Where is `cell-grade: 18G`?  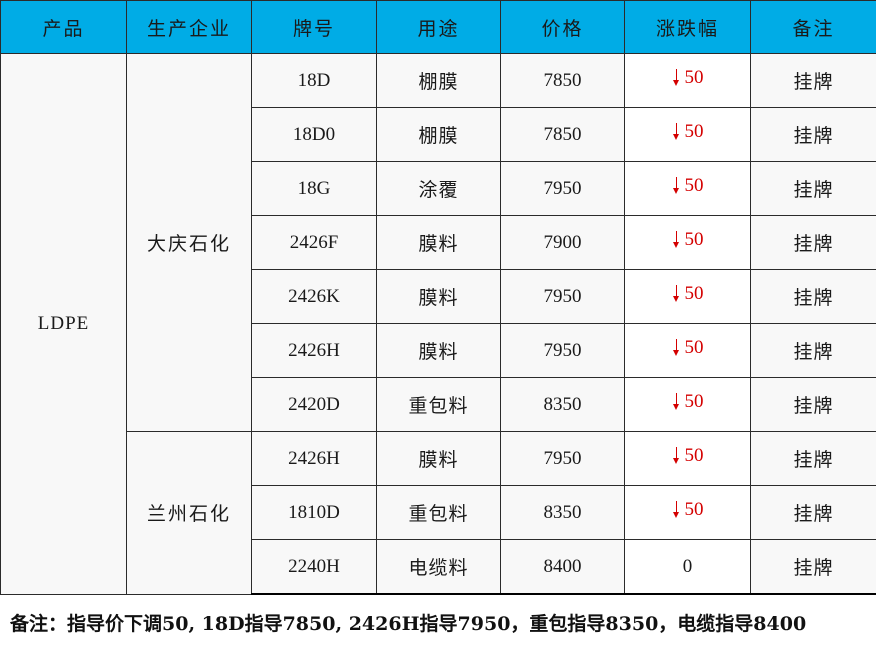 cell-grade: 18G is located at coordinates (314, 189).